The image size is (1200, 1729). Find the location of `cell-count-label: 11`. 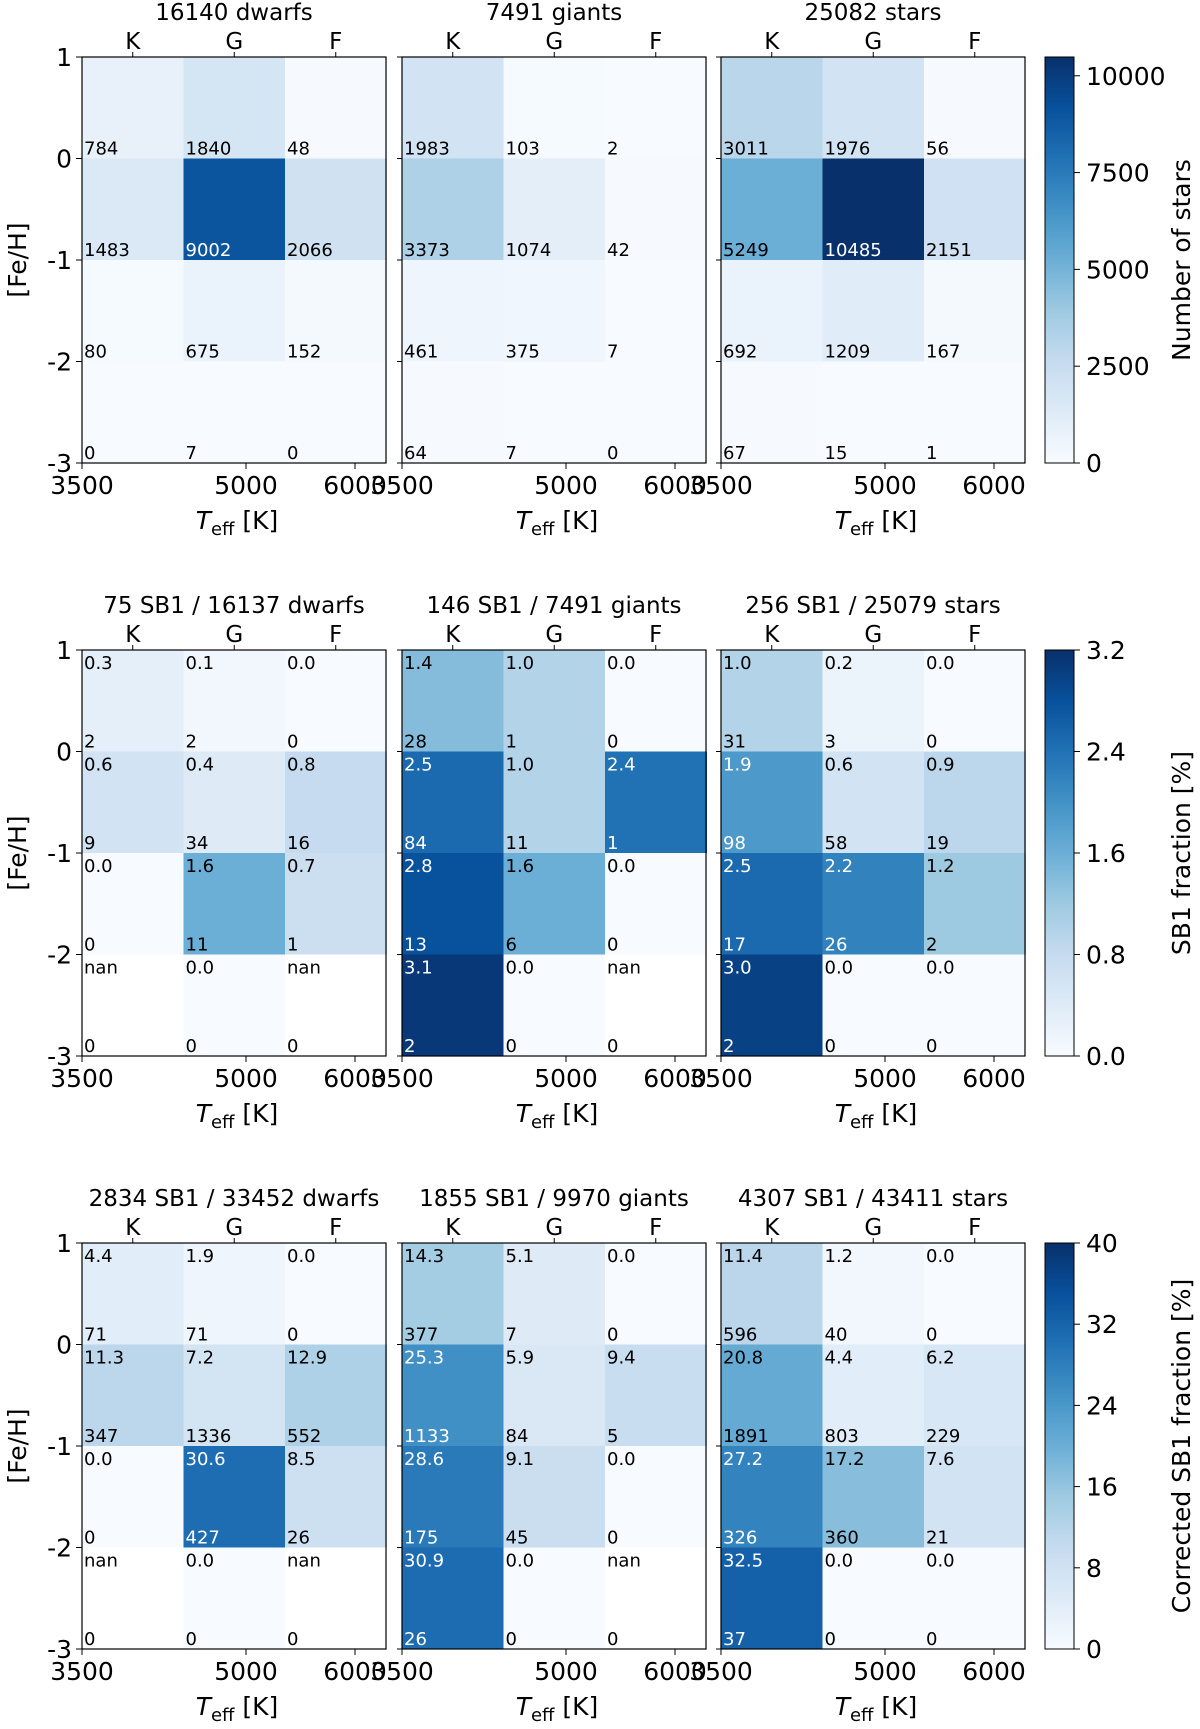

cell-count-label: 11 is located at coordinates (197, 945).